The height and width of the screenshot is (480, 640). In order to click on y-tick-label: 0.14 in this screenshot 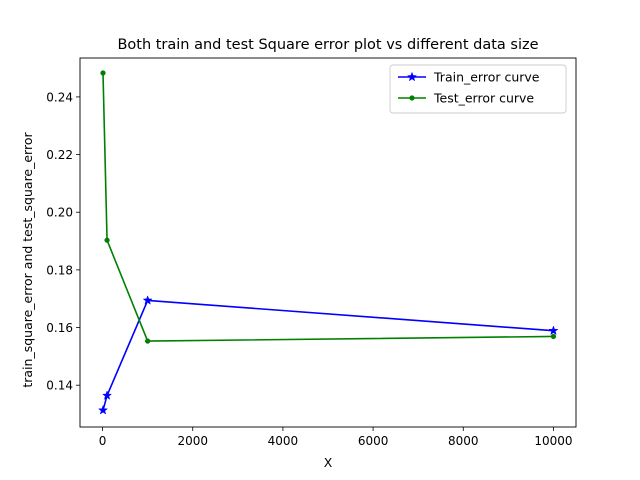, I will do `click(59, 386)`.